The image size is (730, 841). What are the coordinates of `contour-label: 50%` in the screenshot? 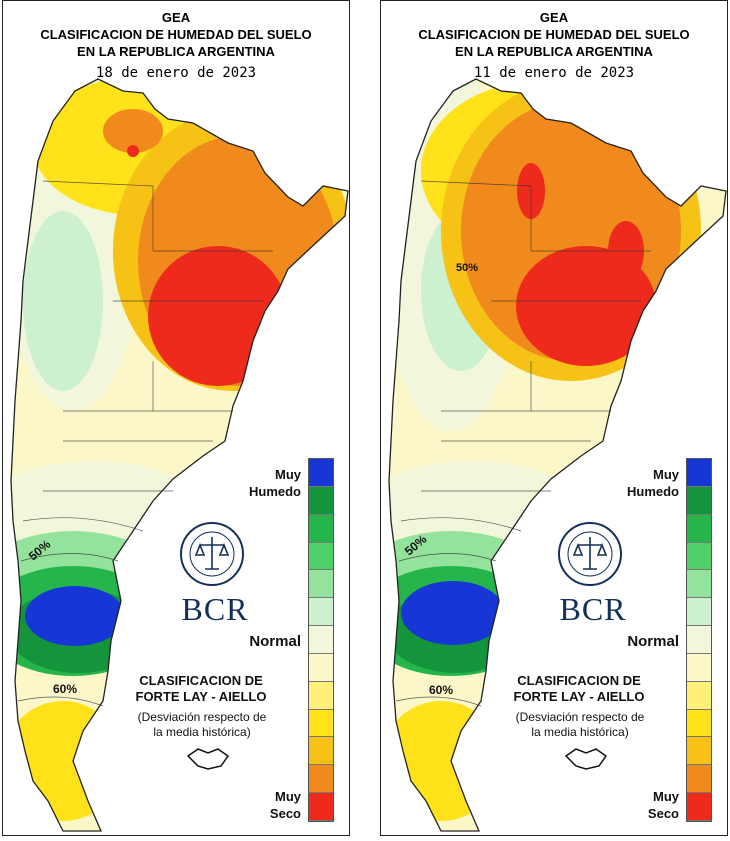 It's located at (467, 268).